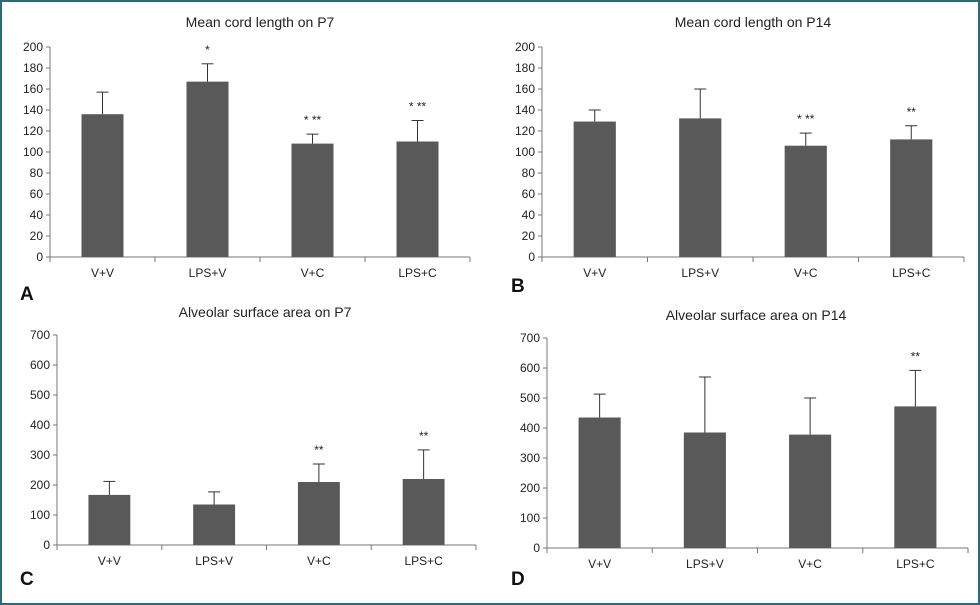 Image resolution: width=980 pixels, height=605 pixels. What do you see at coordinates (265, 312) in the screenshot?
I see `panel-C-title: Alveolar surface area on P7` at bounding box center [265, 312].